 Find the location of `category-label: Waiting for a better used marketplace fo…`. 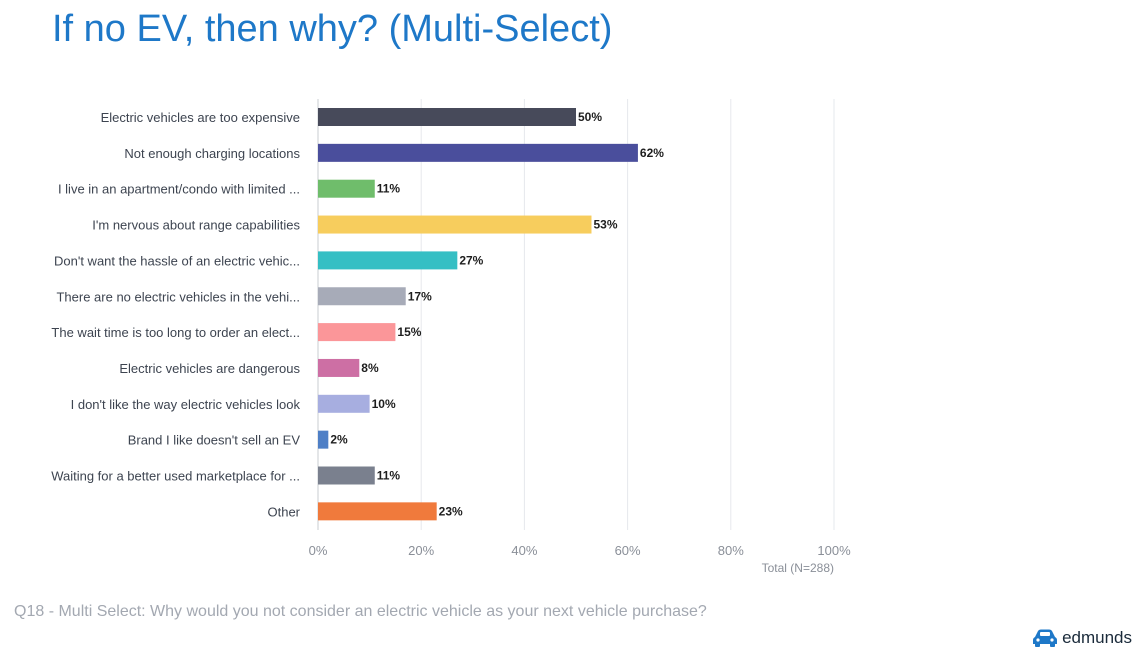

category-label: Waiting for a better used marketplace fo… is located at coordinates (175, 476).